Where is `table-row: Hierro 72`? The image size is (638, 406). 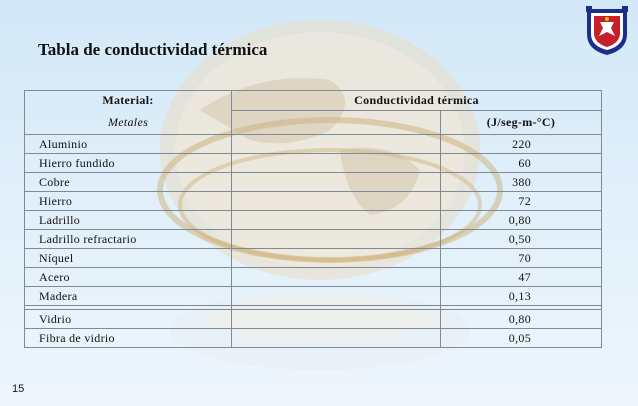
table-row: Hierro 72 is located at coordinates (313, 201).